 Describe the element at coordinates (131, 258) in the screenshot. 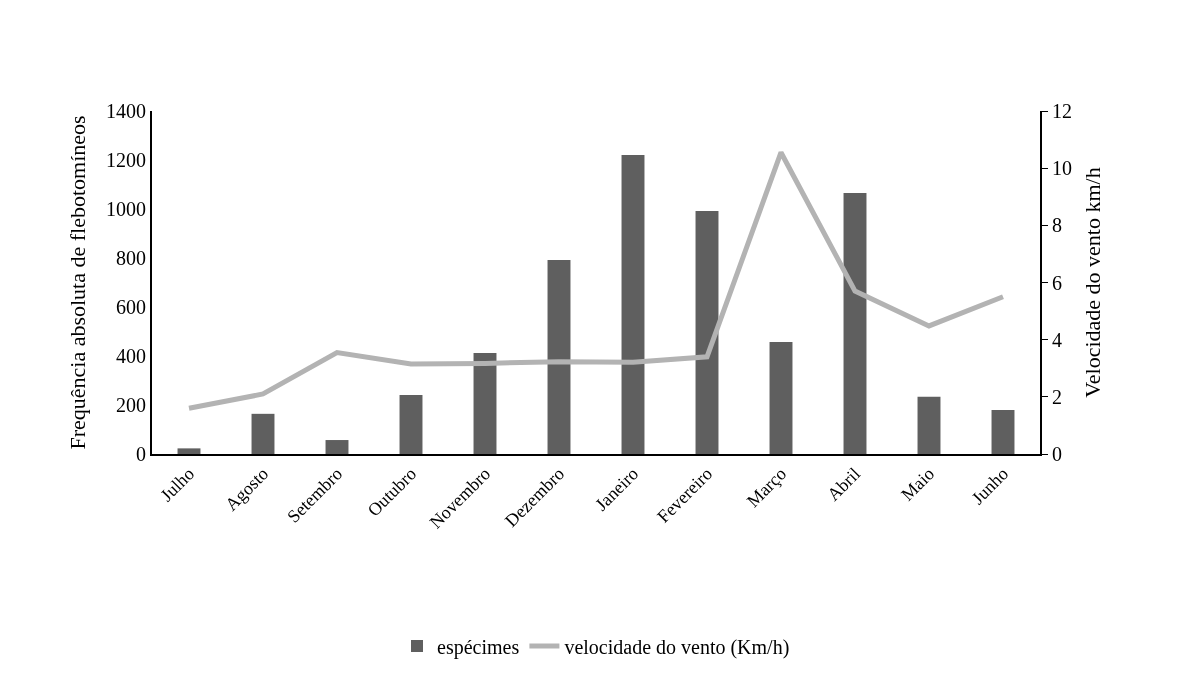

I see `y-tick-label: 800` at that location.